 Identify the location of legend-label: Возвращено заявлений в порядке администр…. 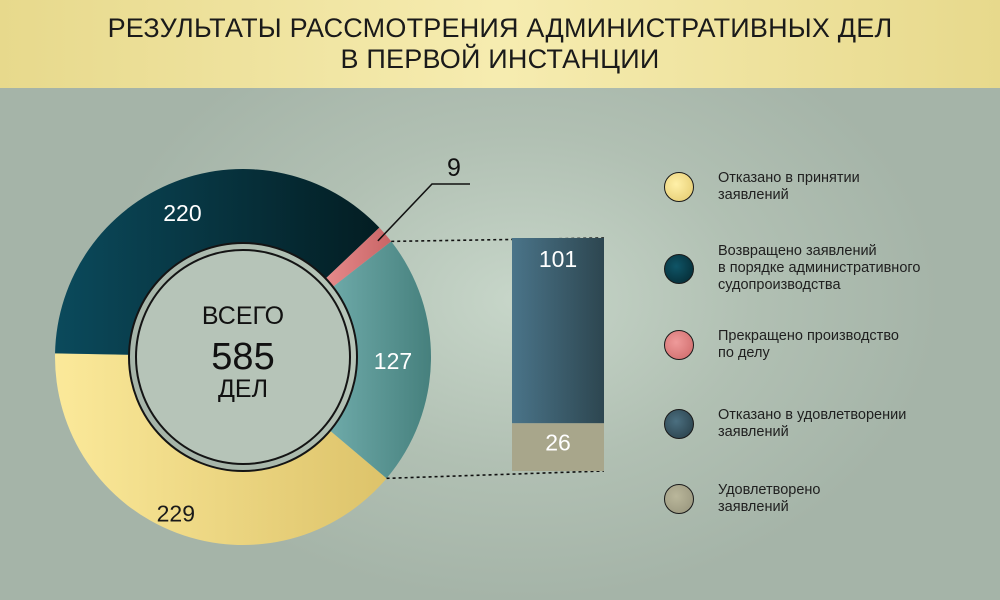
(819, 268).